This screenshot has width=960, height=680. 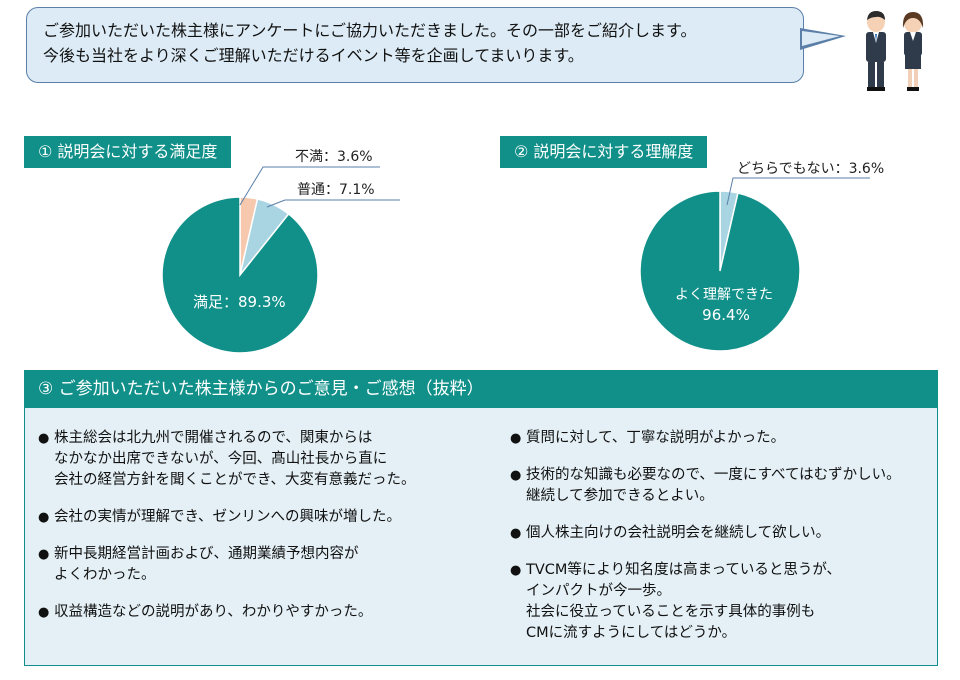 I want to click on slice-label-satisfied: 満足：89.3%, so click(x=239, y=302).